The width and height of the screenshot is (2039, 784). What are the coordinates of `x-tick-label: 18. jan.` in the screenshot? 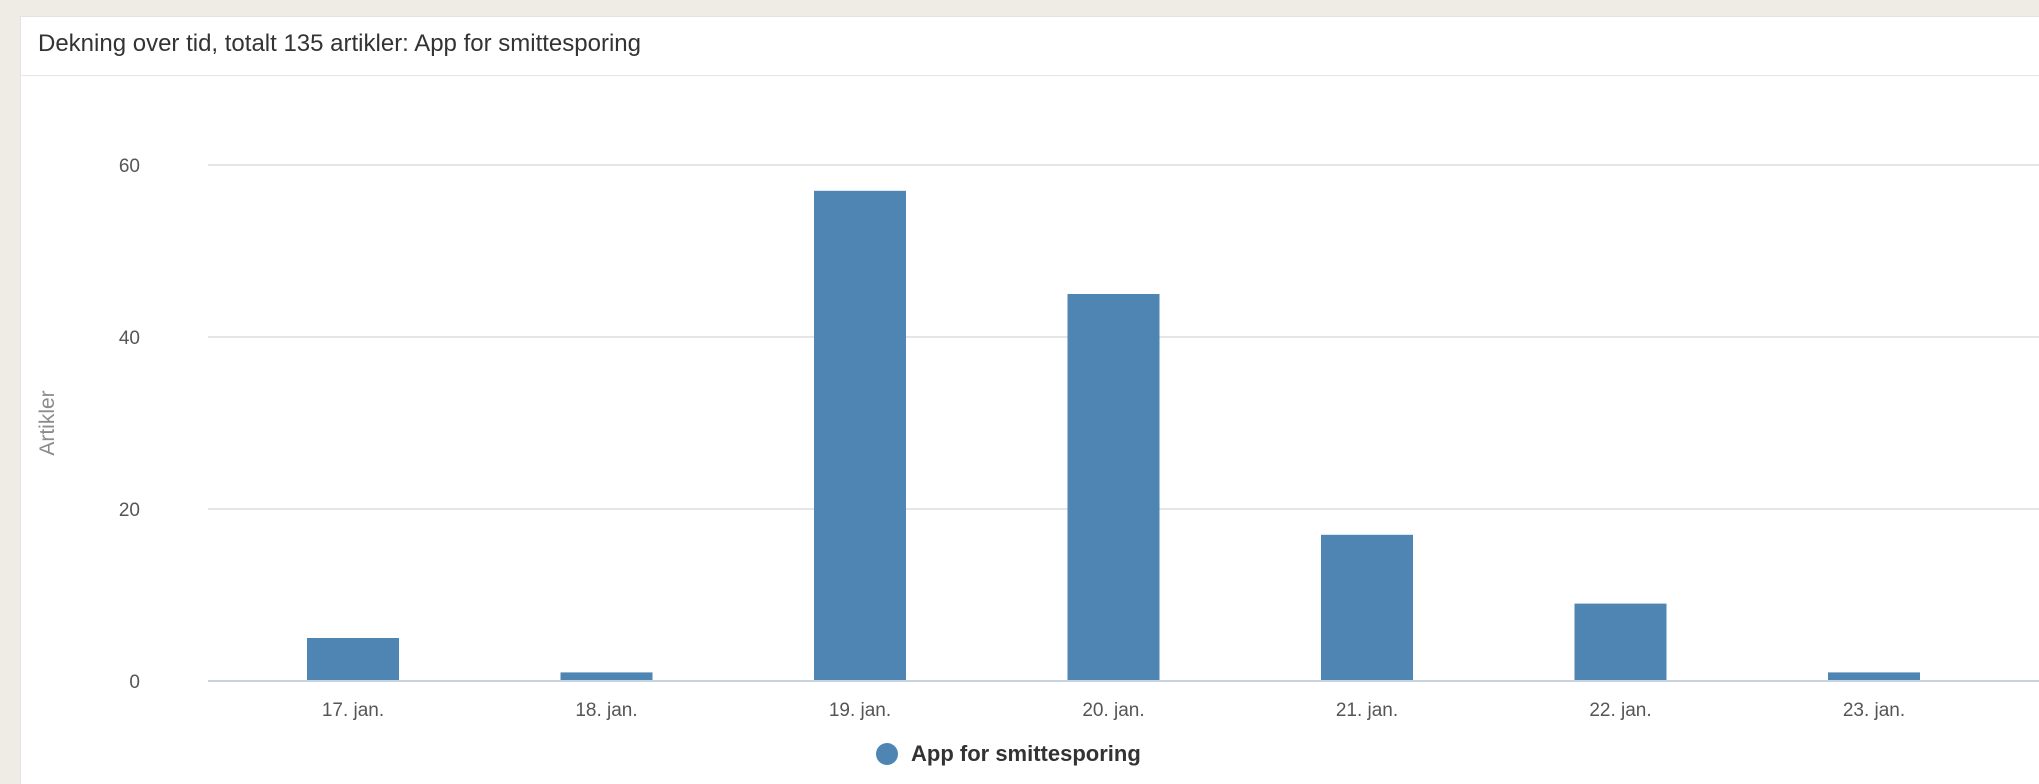 It's located at (606, 710).